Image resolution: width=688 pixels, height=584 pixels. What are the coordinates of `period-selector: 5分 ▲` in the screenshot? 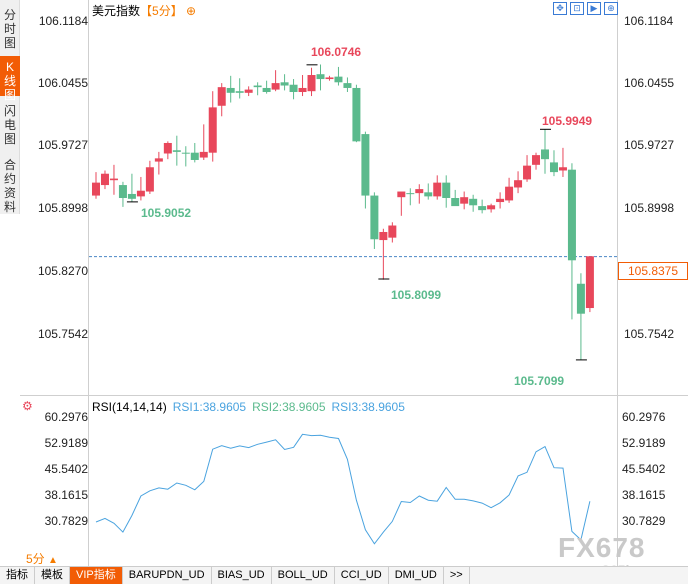 It's located at (42, 558).